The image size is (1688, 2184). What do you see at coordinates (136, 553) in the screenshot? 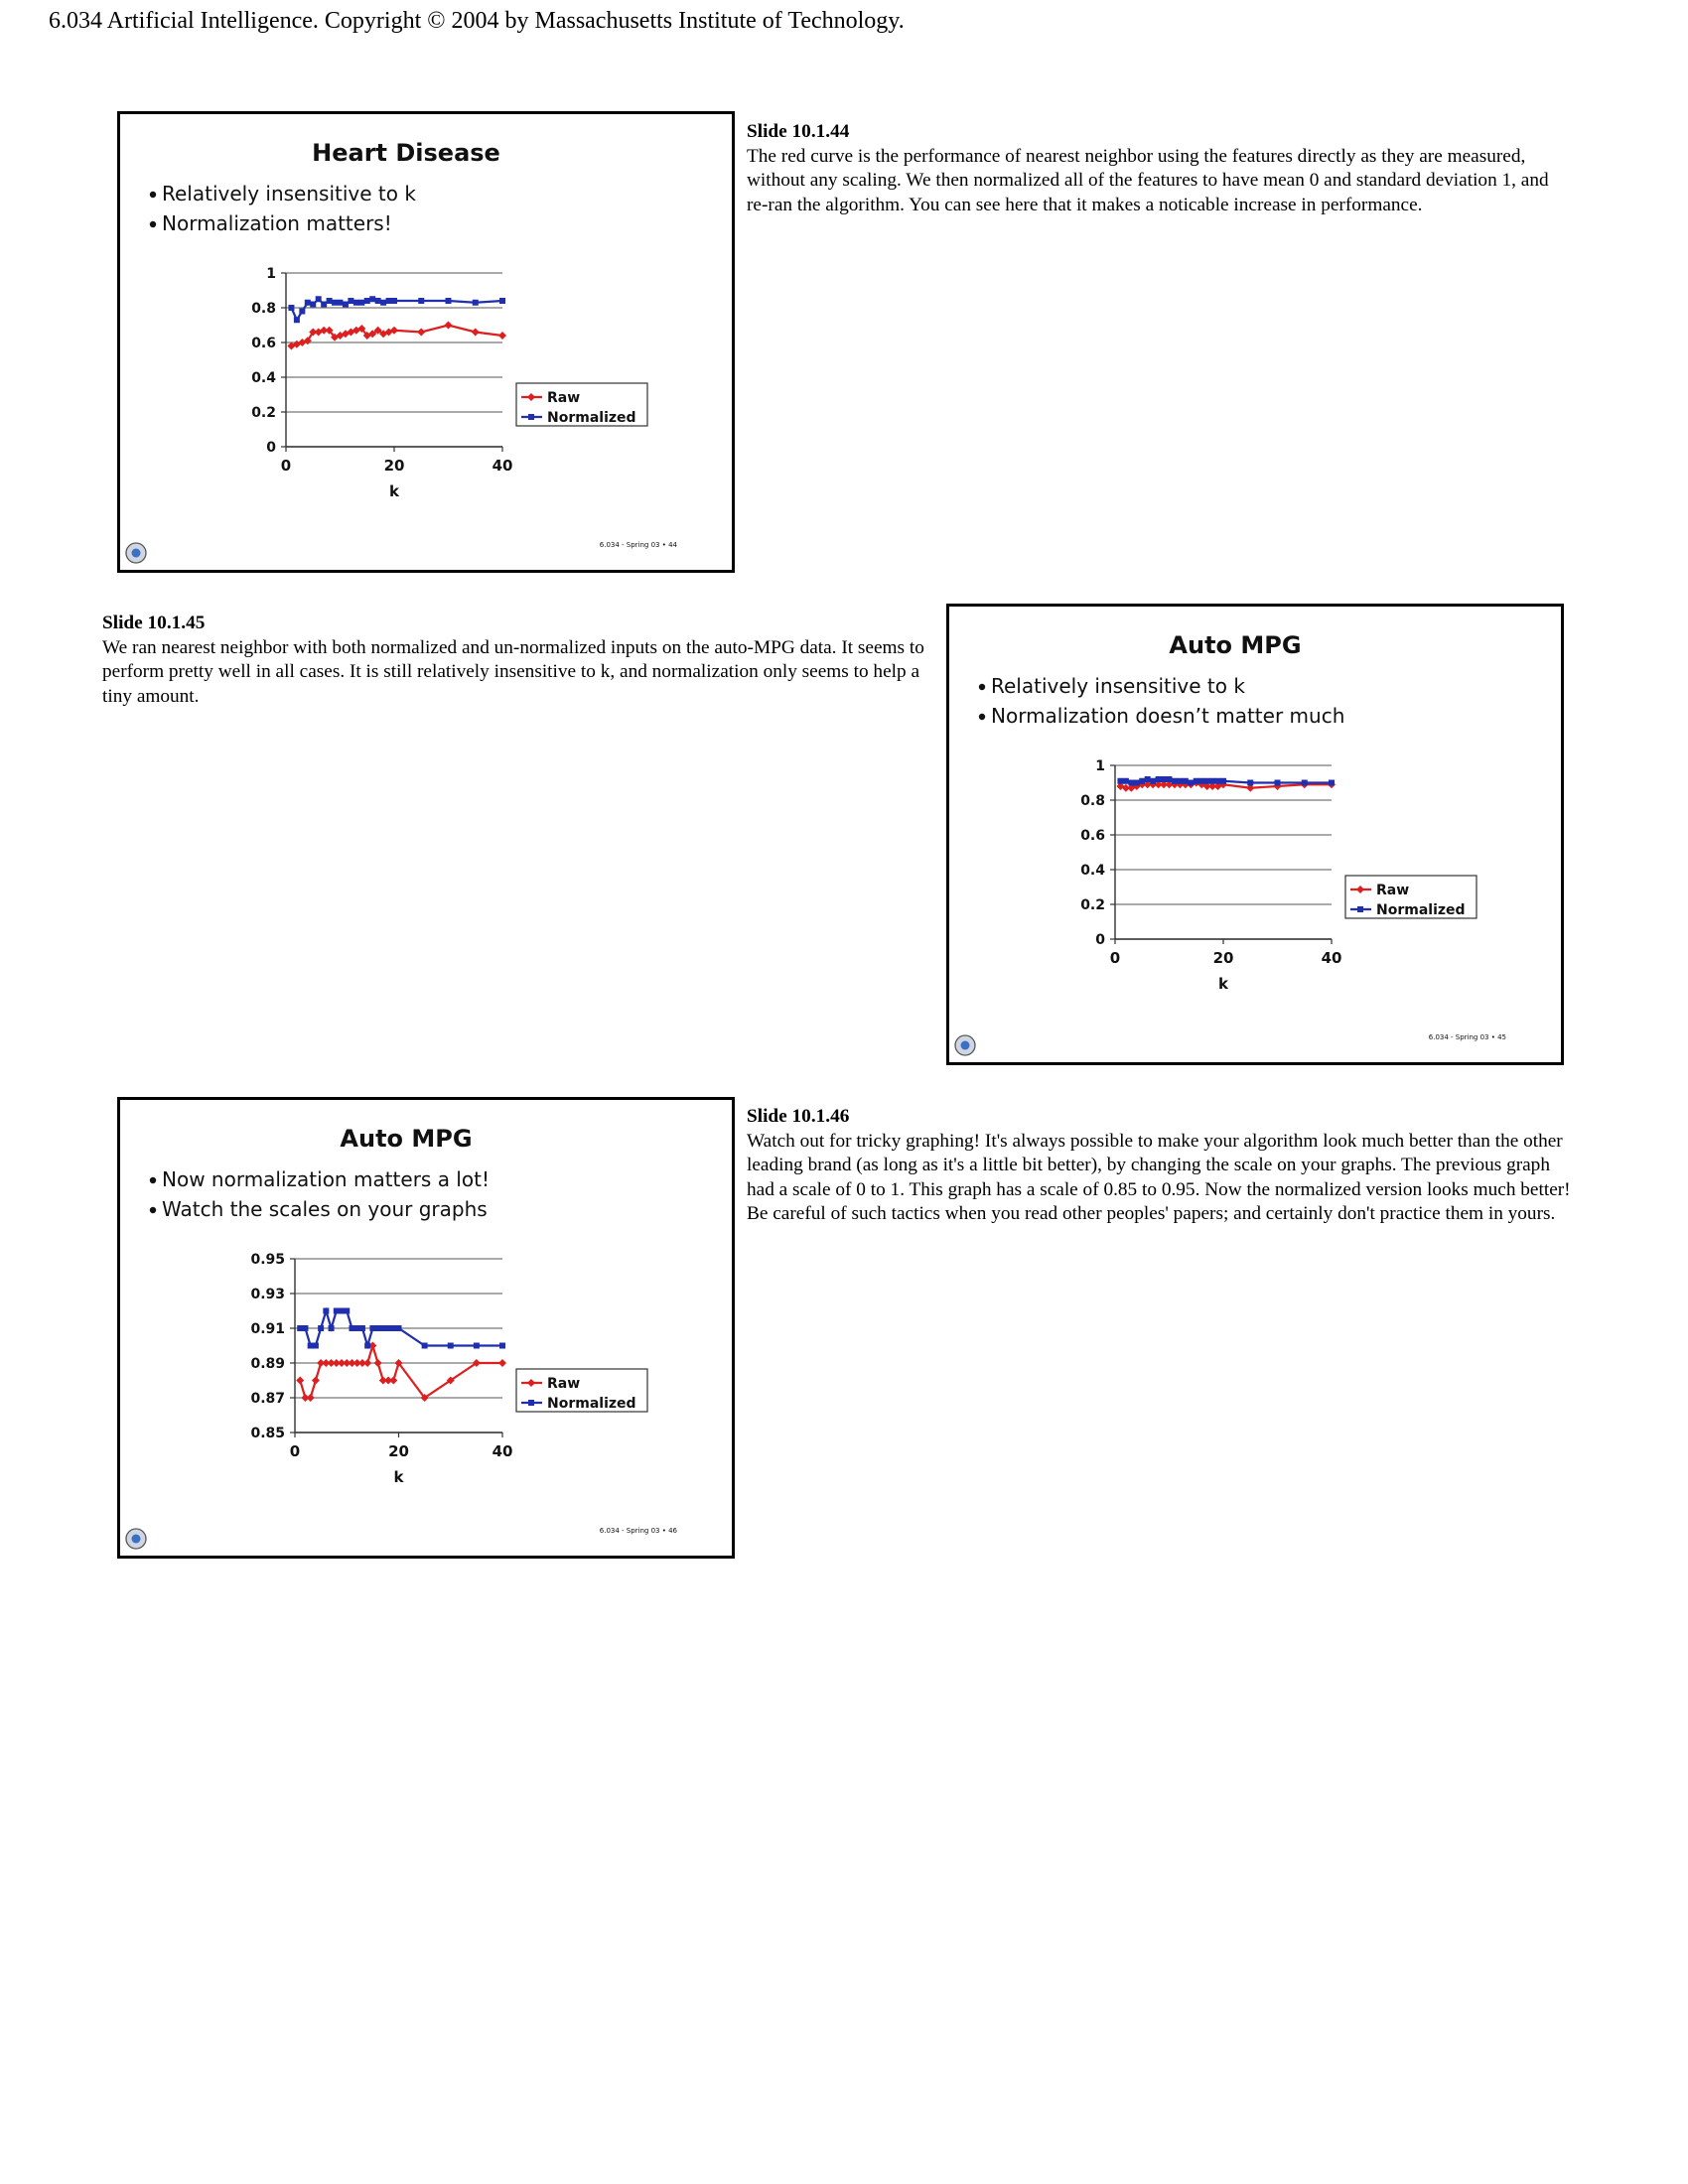
I see `speaker-icon-center` at bounding box center [136, 553].